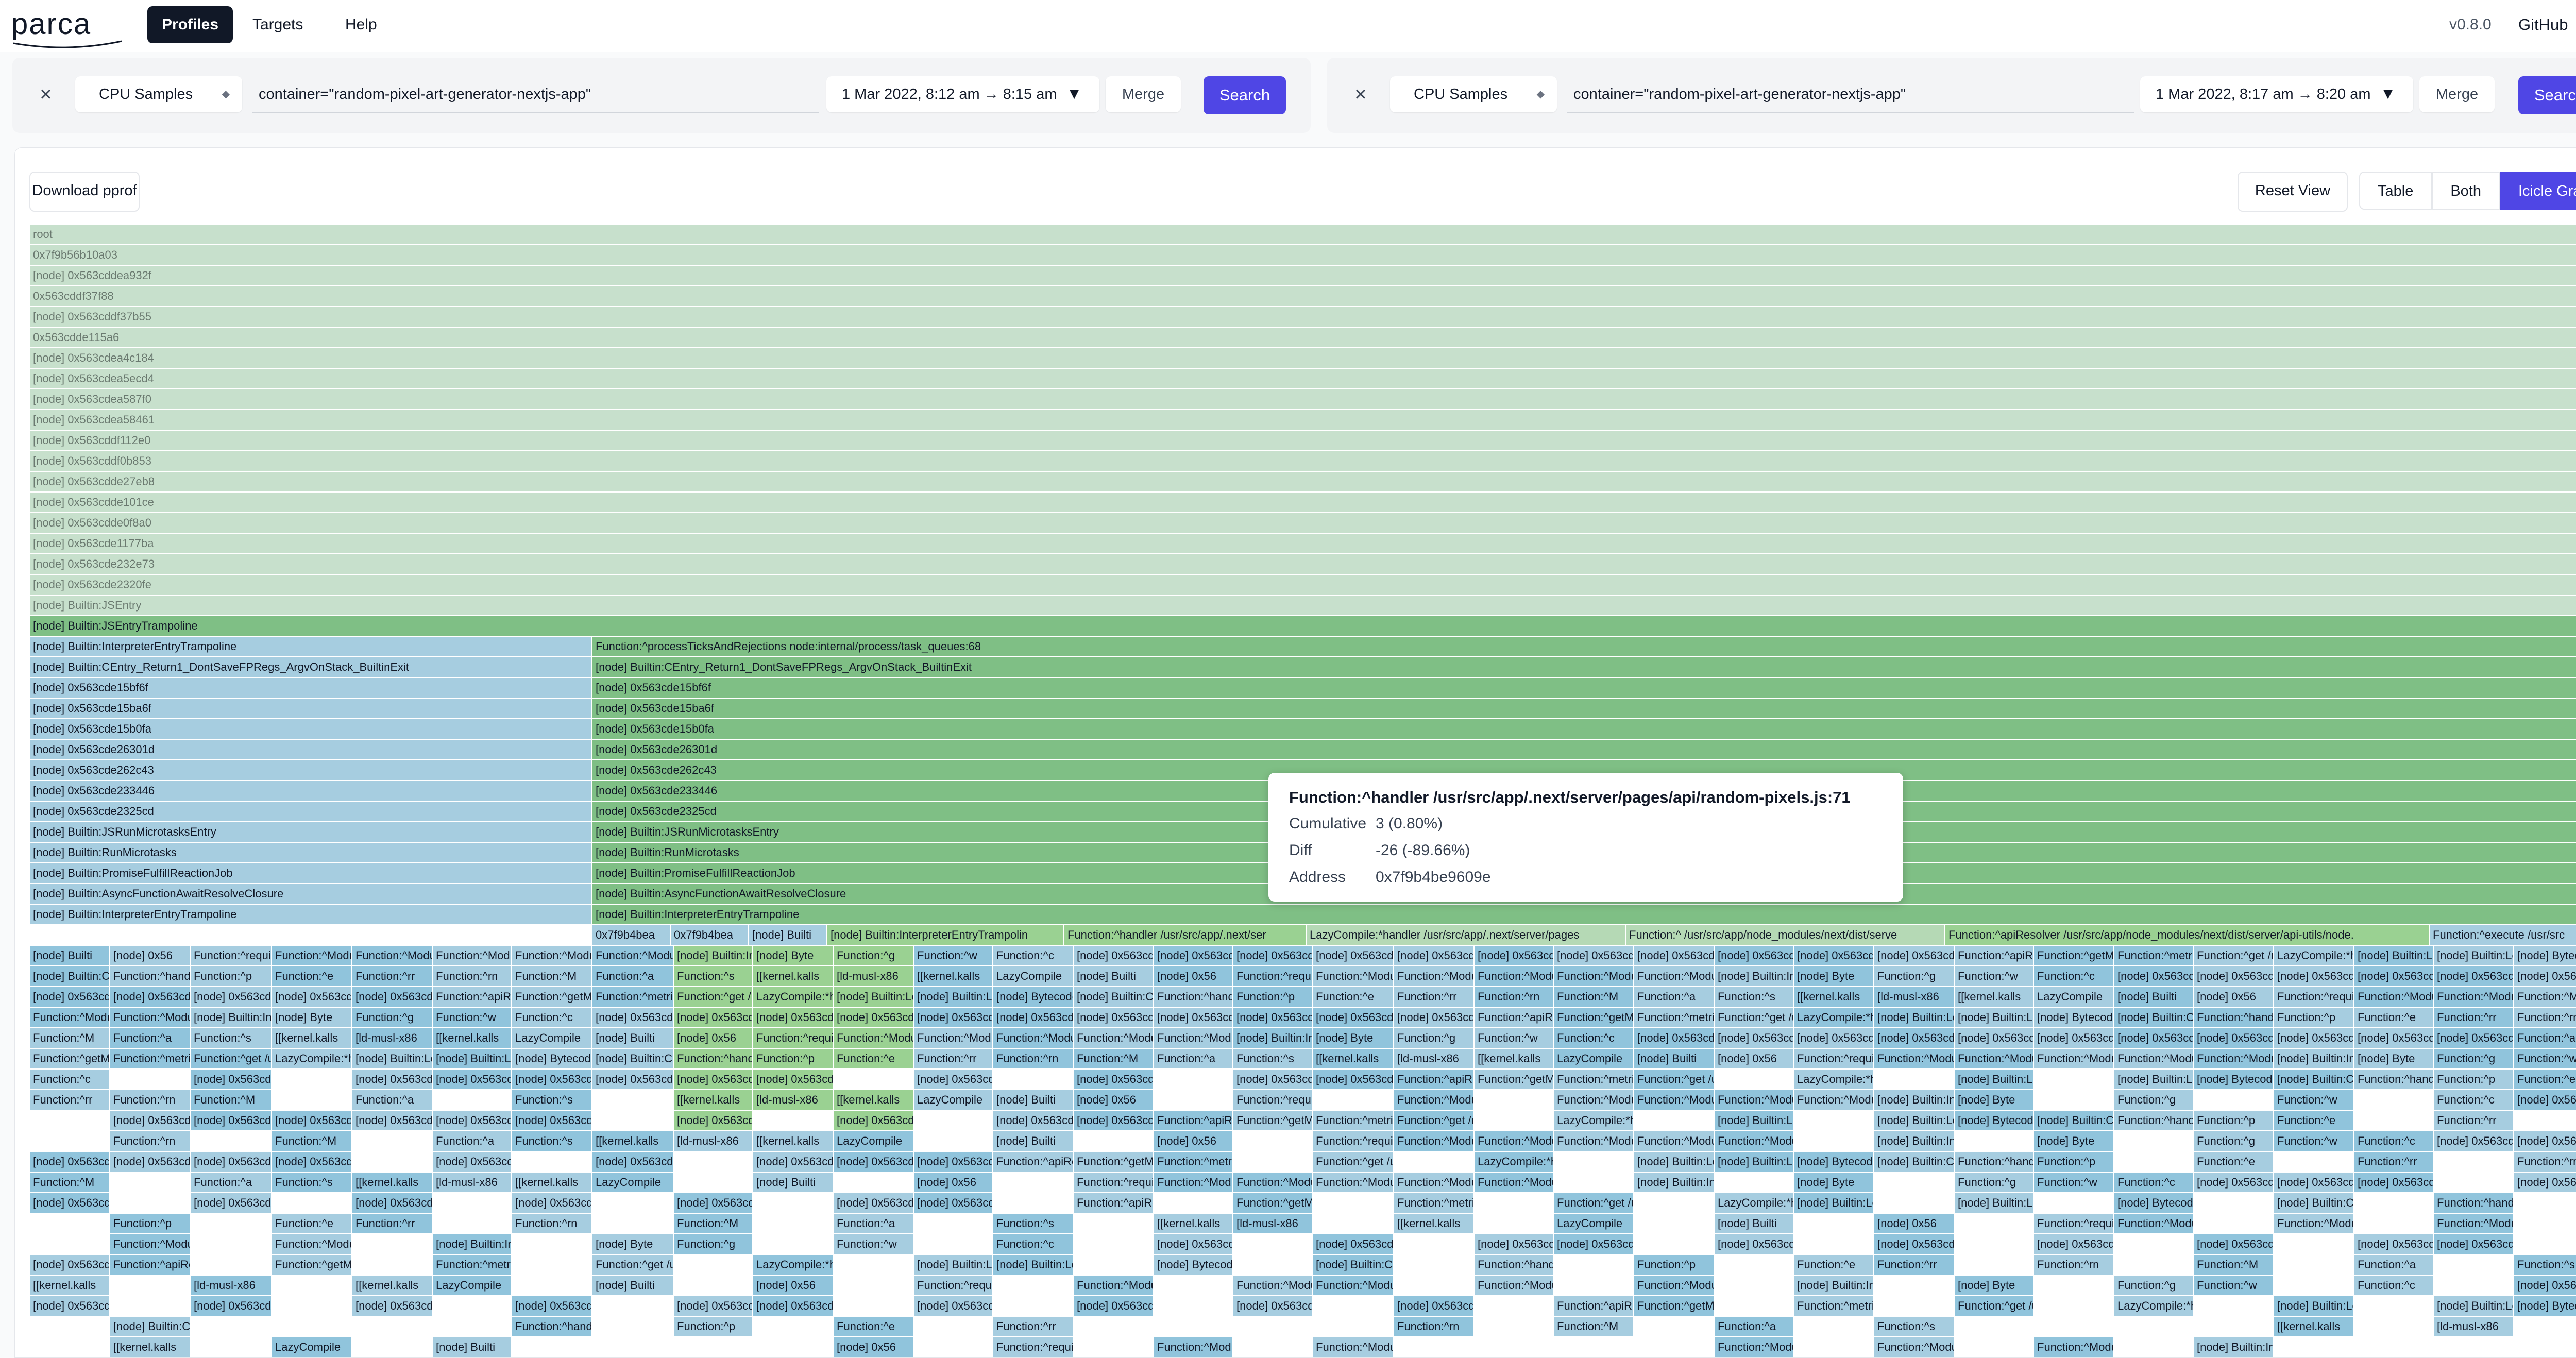 The image size is (2576, 1358). I want to click on flame-frame: [node] 0x563cde4060c8, so click(2154, 1038).